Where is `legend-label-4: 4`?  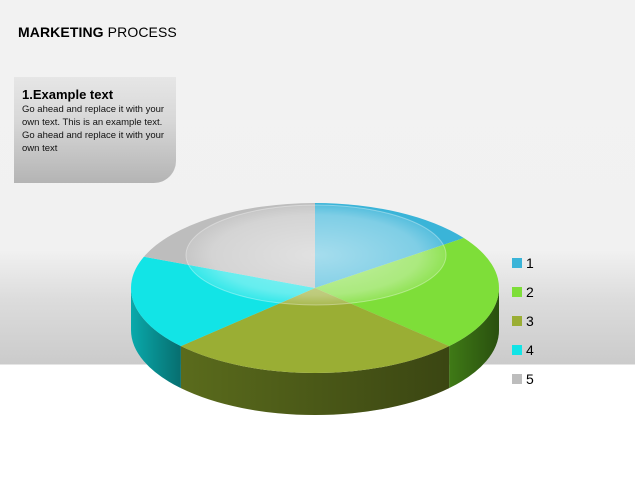
legend-label-4: 4 is located at coordinates (530, 350).